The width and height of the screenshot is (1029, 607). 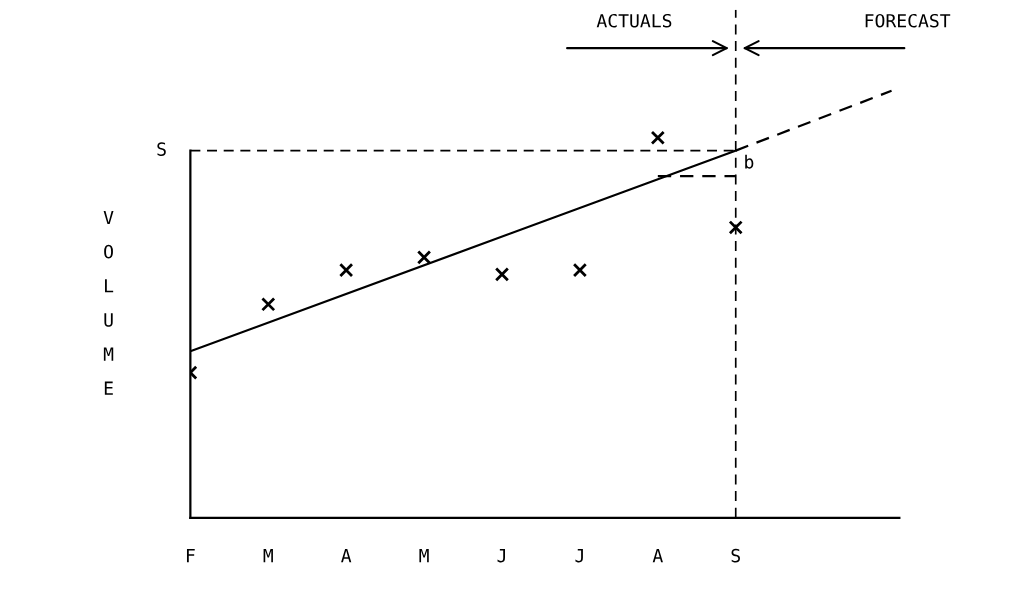 What do you see at coordinates (108, 302) in the screenshot?
I see `y-axis-title: VOLUME` at bounding box center [108, 302].